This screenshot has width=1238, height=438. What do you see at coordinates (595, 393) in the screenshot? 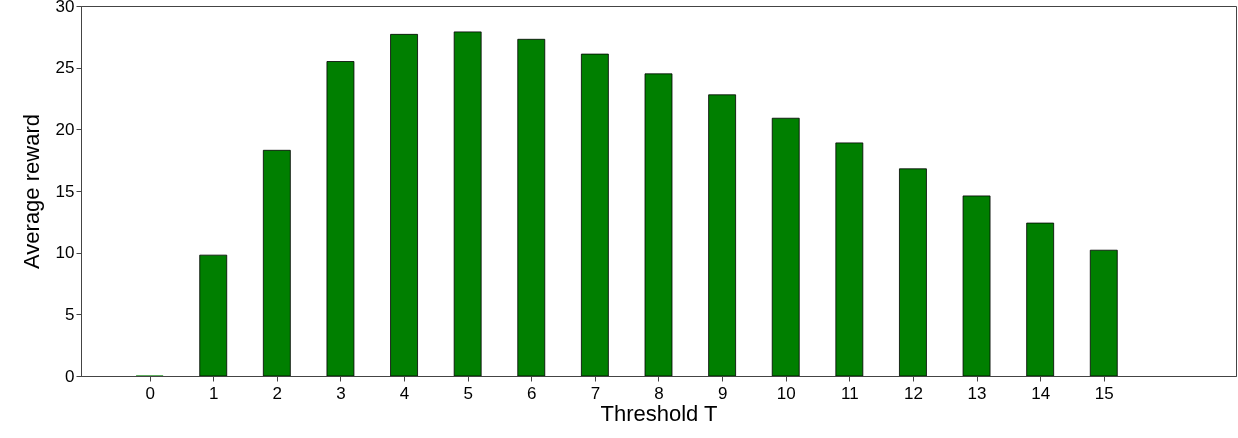
I see `x-tick-label: 7` at bounding box center [595, 393].